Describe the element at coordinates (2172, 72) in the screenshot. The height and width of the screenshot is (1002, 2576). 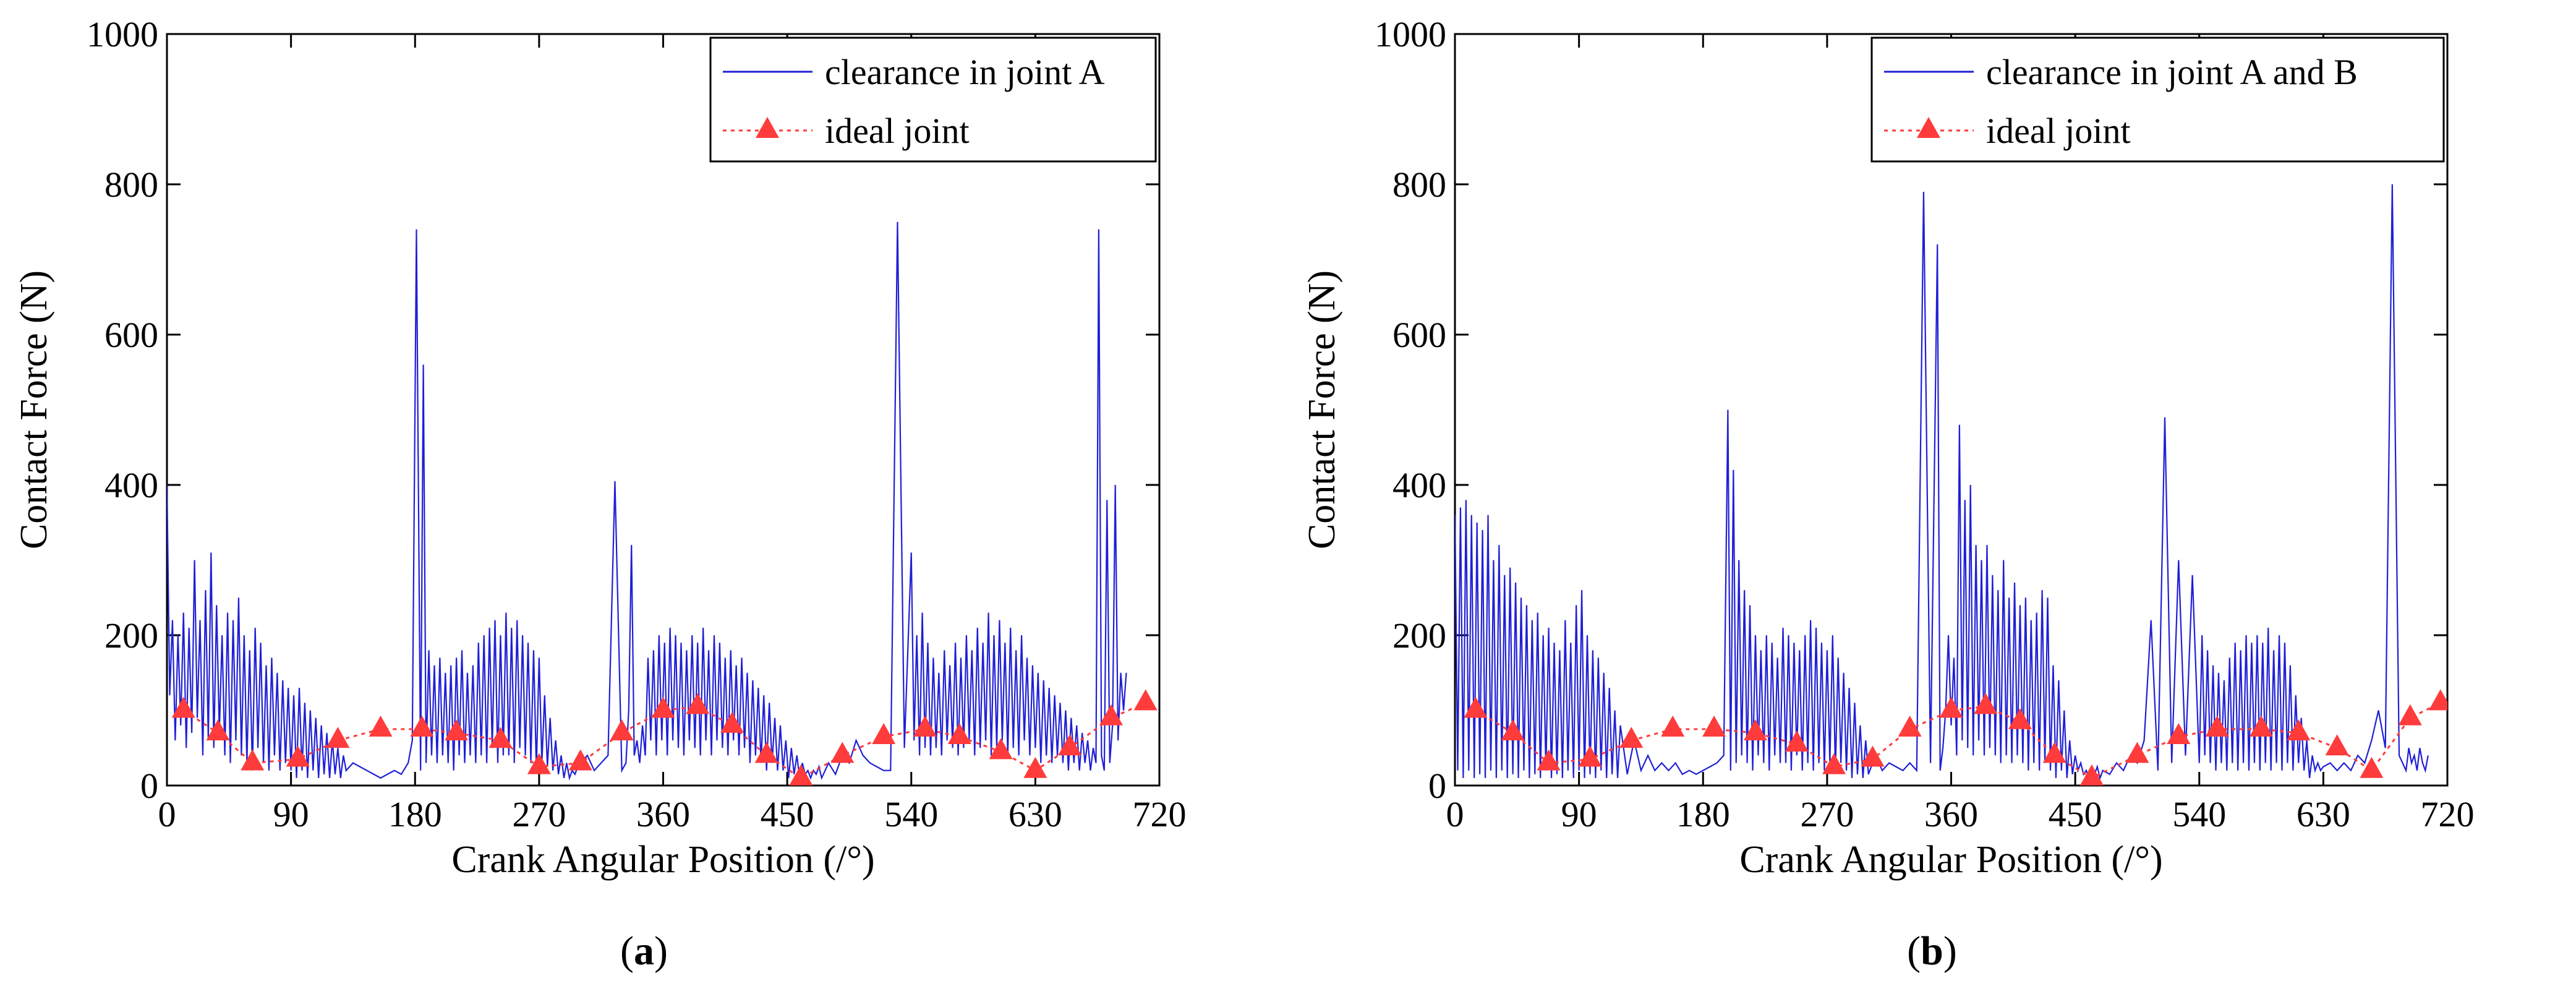
I see `legend-label: clearance in joint A and B` at that location.